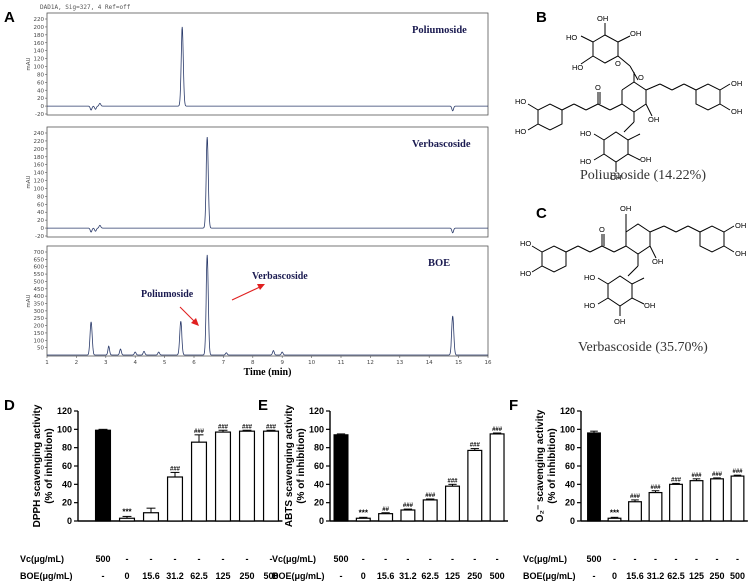  What do you see at coordinates (199, 576) in the screenshot?
I see `row-value-boe: 62.5` at bounding box center [199, 576].